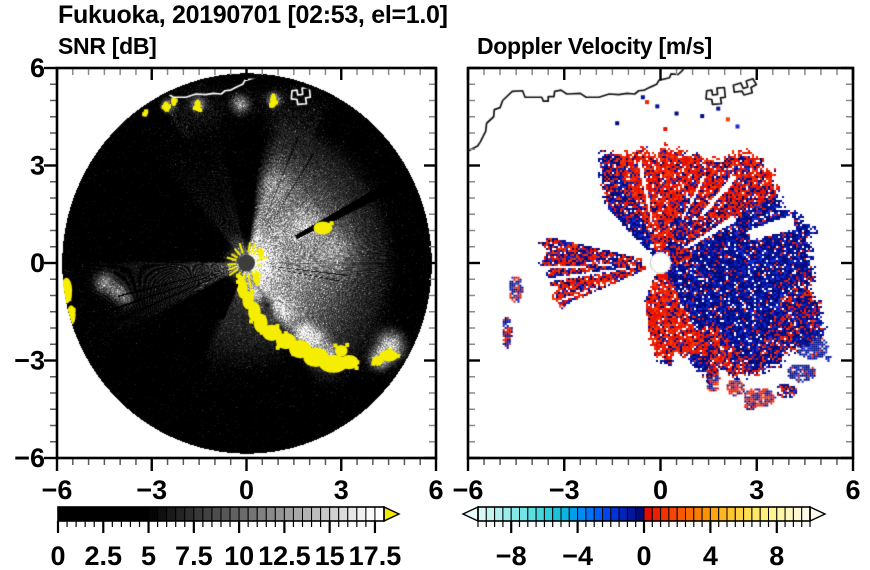 The height and width of the screenshot is (570, 870). What do you see at coordinates (107, 46) in the screenshot?
I see `snr-panel-title: SNR [dB]` at bounding box center [107, 46].